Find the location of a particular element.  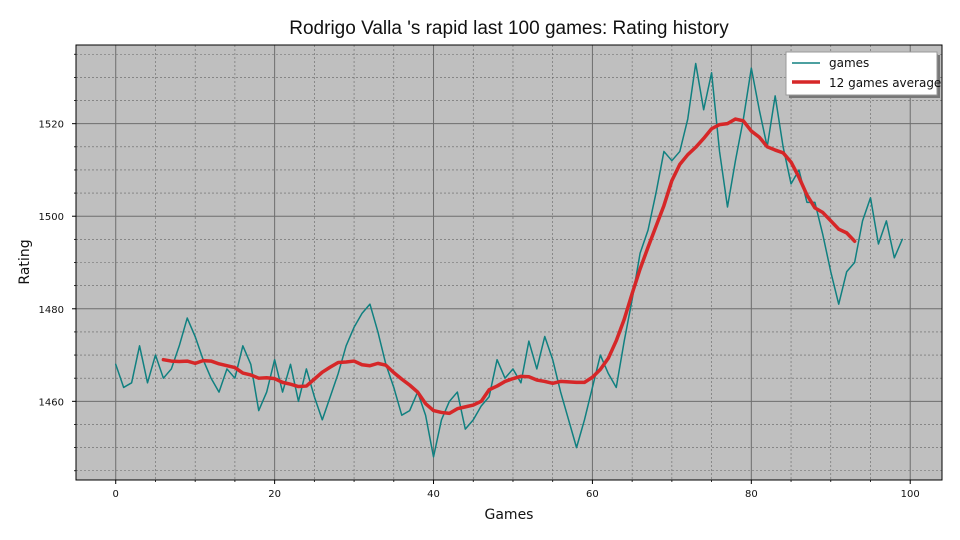

chart-title: Rodrigo Valla 's rapid last 100 games is located at coordinates (509, 28).